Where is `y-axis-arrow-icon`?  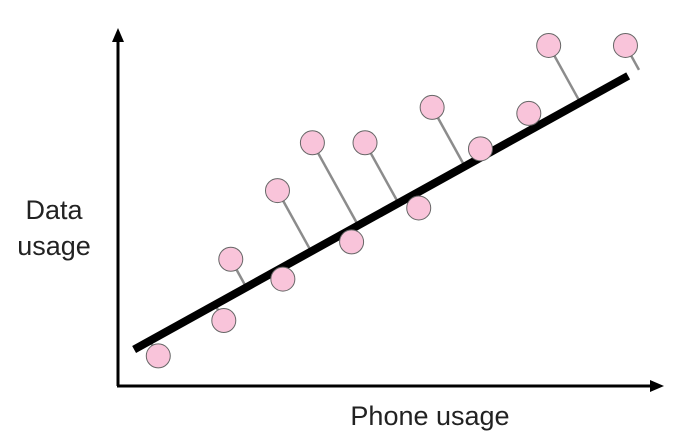 y-axis-arrow-icon is located at coordinates (118, 35).